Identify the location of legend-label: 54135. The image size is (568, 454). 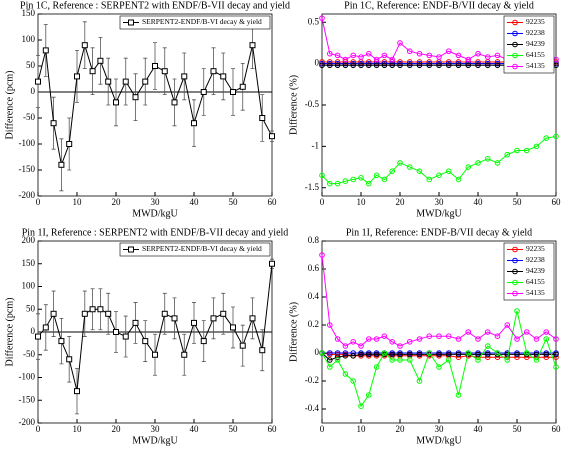
(535, 292).